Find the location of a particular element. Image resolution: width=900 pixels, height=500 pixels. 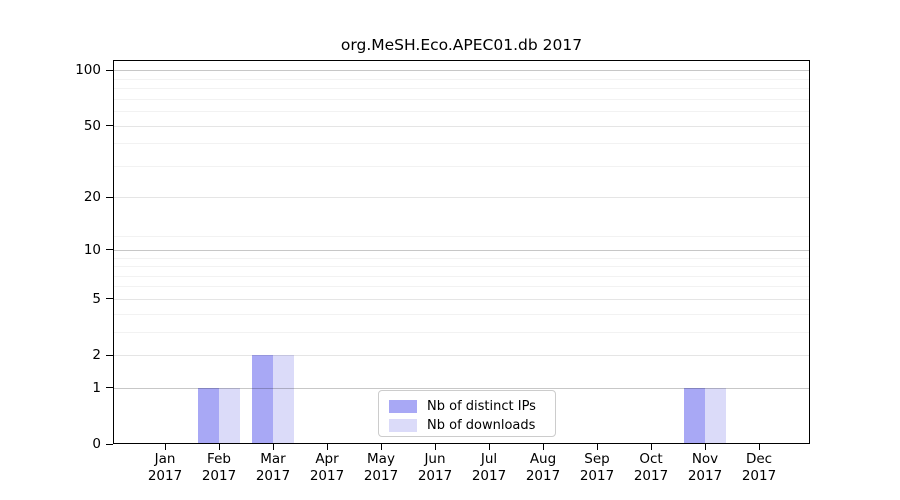

legend-swatch-distinct-ips is located at coordinates (403, 406).